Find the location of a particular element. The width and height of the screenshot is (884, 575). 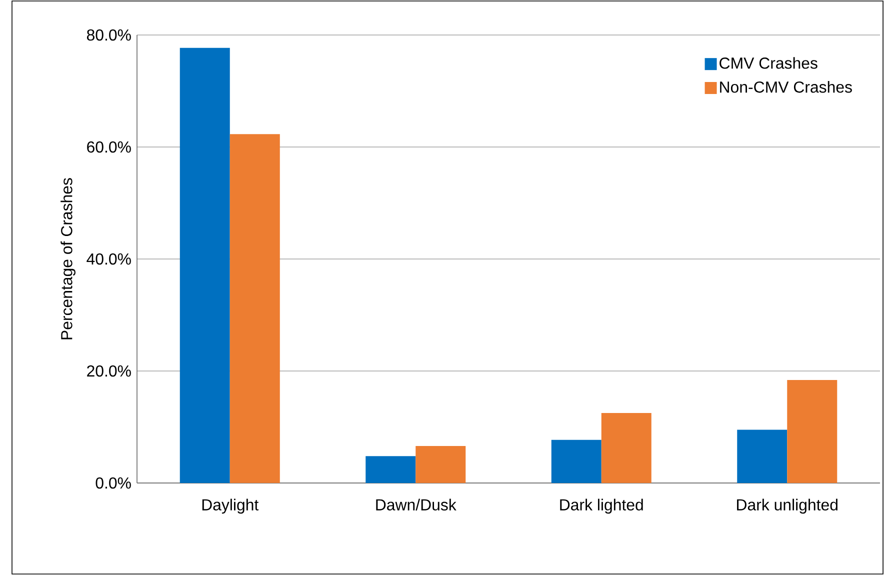

y-tick-label: 20.0% is located at coordinates (109, 371).